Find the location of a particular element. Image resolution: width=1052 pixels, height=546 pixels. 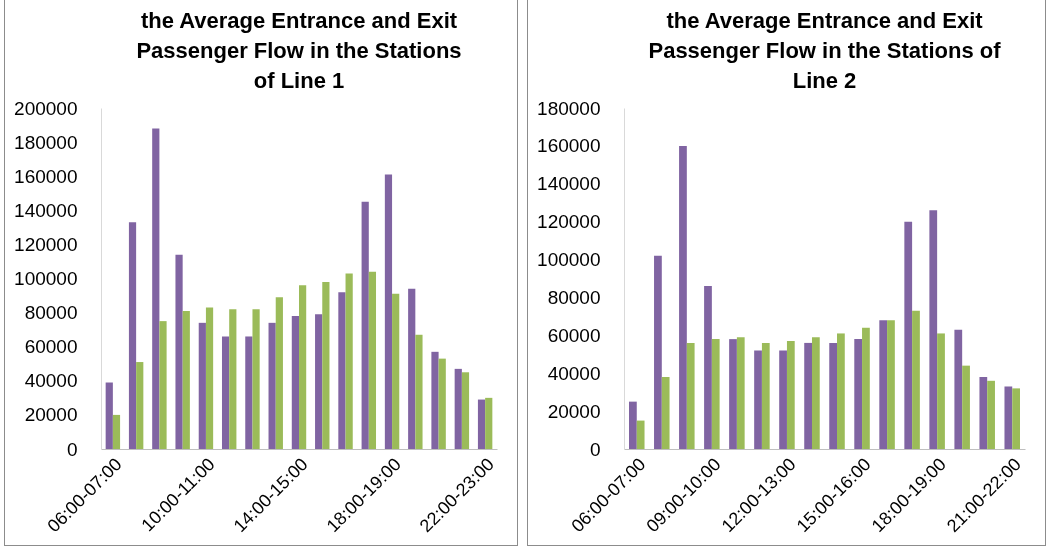

chart-title: the Average Entrance and Exit Passenger Flow in the Stations of Line 2 is located at coordinates (825, 50).